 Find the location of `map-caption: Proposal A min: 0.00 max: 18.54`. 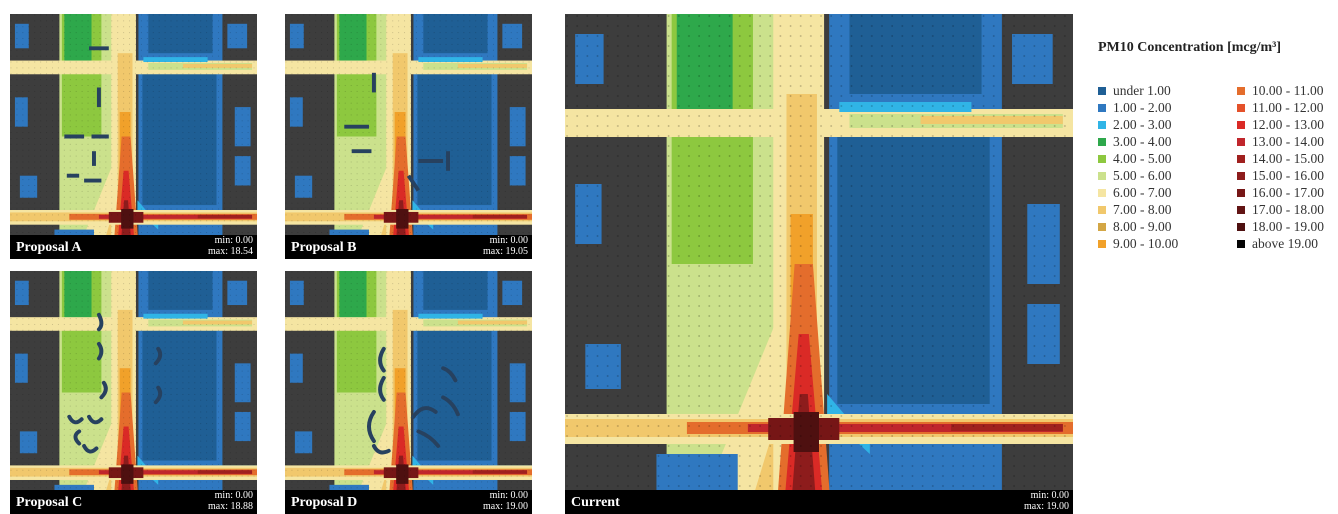

map-caption: Proposal A min: 0.00 max: 18.54 is located at coordinates (133, 247).